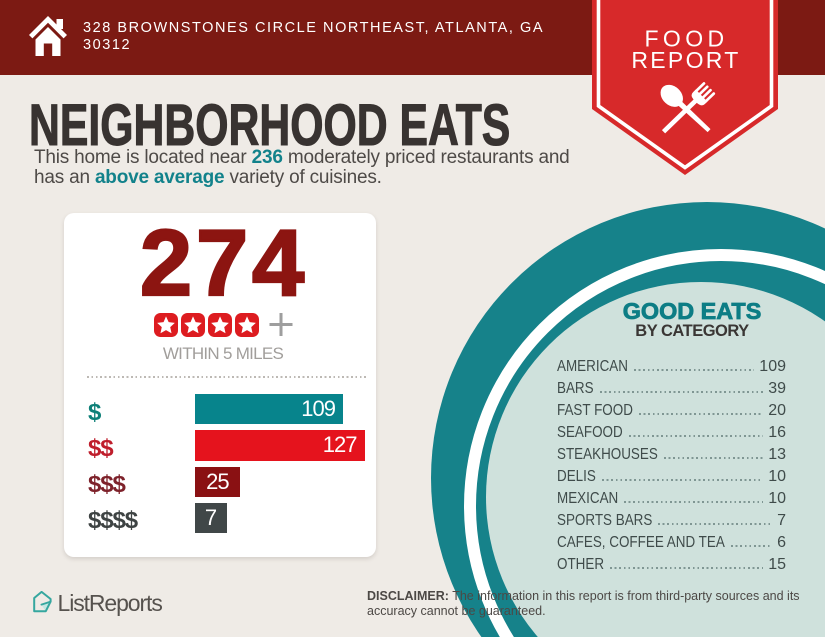  Describe the element at coordinates (685, 60) in the screenshot. I see `svg-text: REPORT` at that location.